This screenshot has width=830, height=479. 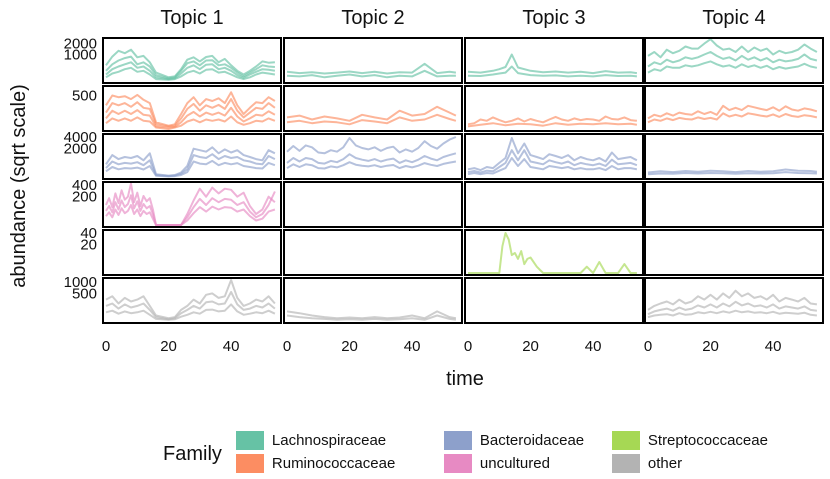 What do you see at coordinates (372, 18) in the screenshot?
I see `facet-strip-label: Topic 2` at bounding box center [372, 18].